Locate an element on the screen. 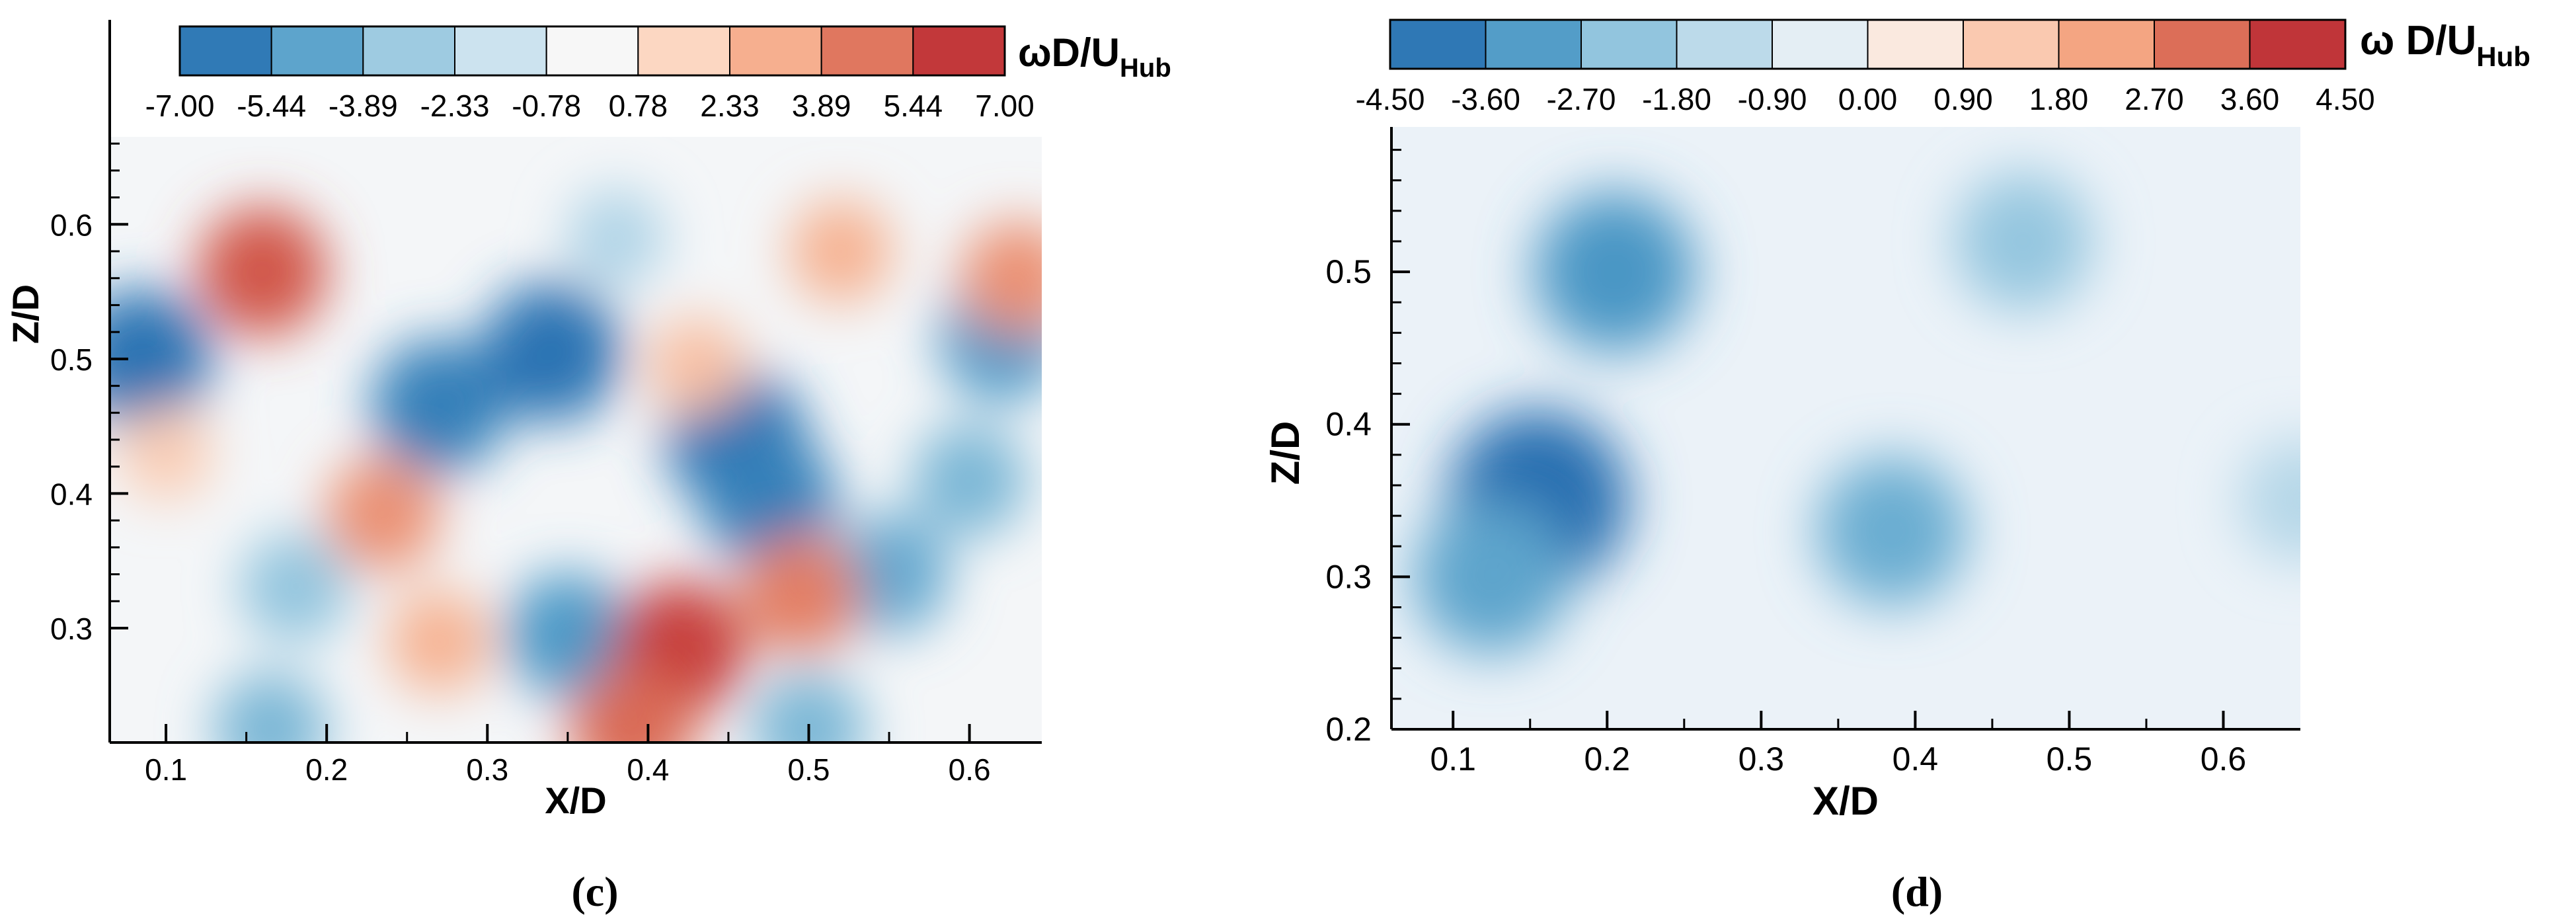  colorbar-tick-label: 3.89 is located at coordinates (821, 106).